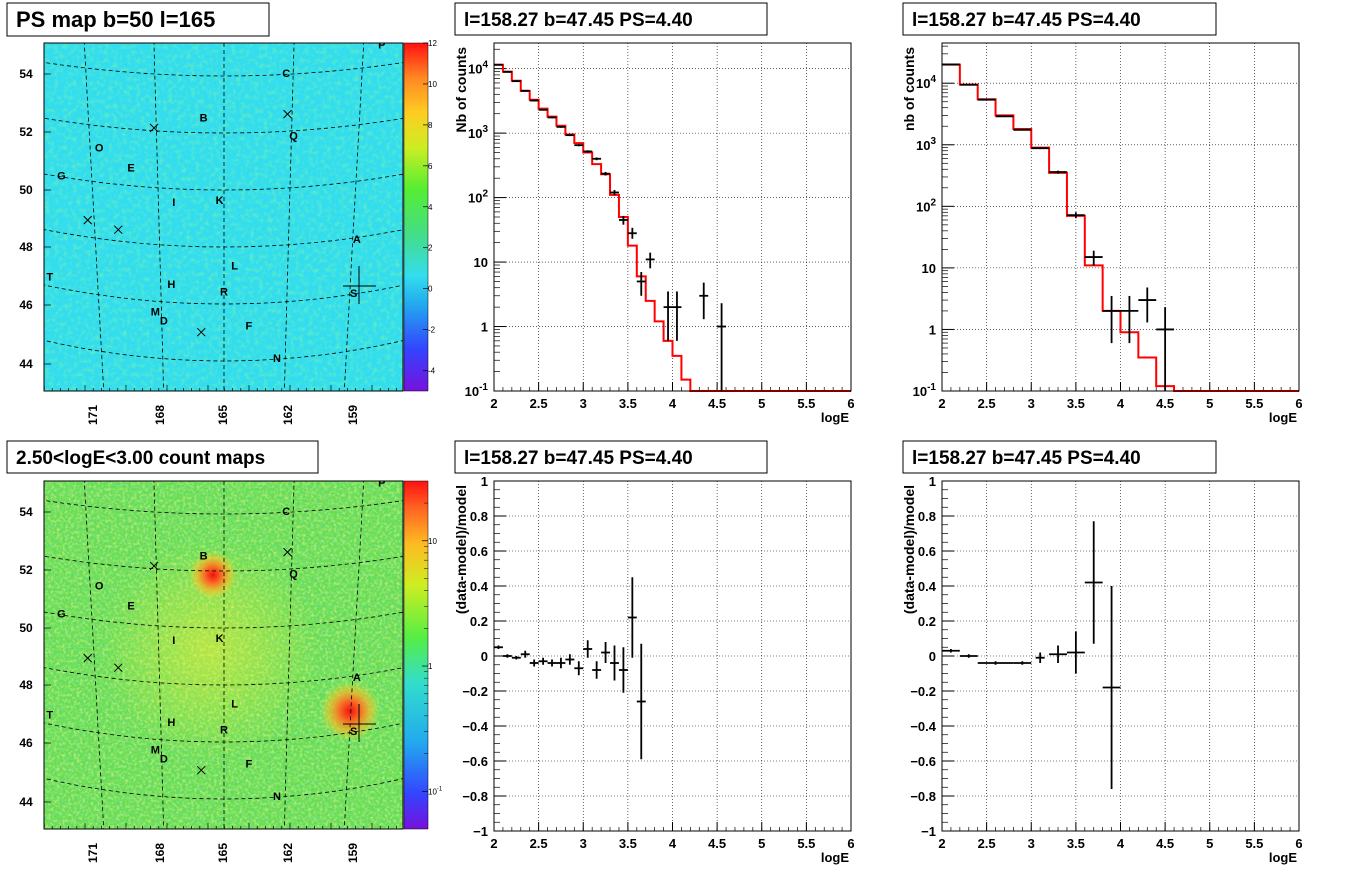  Describe the element at coordinates (430, 125) in the screenshot. I see `colorbar-tick-label: 8` at that location.